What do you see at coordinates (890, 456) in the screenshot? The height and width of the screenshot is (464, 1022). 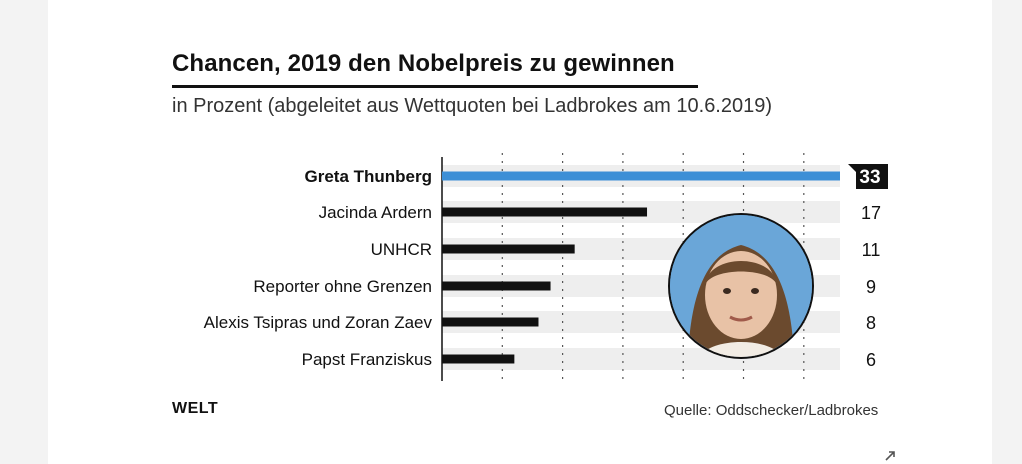 I see `expand-arrow-icon` at bounding box center [890, 456].